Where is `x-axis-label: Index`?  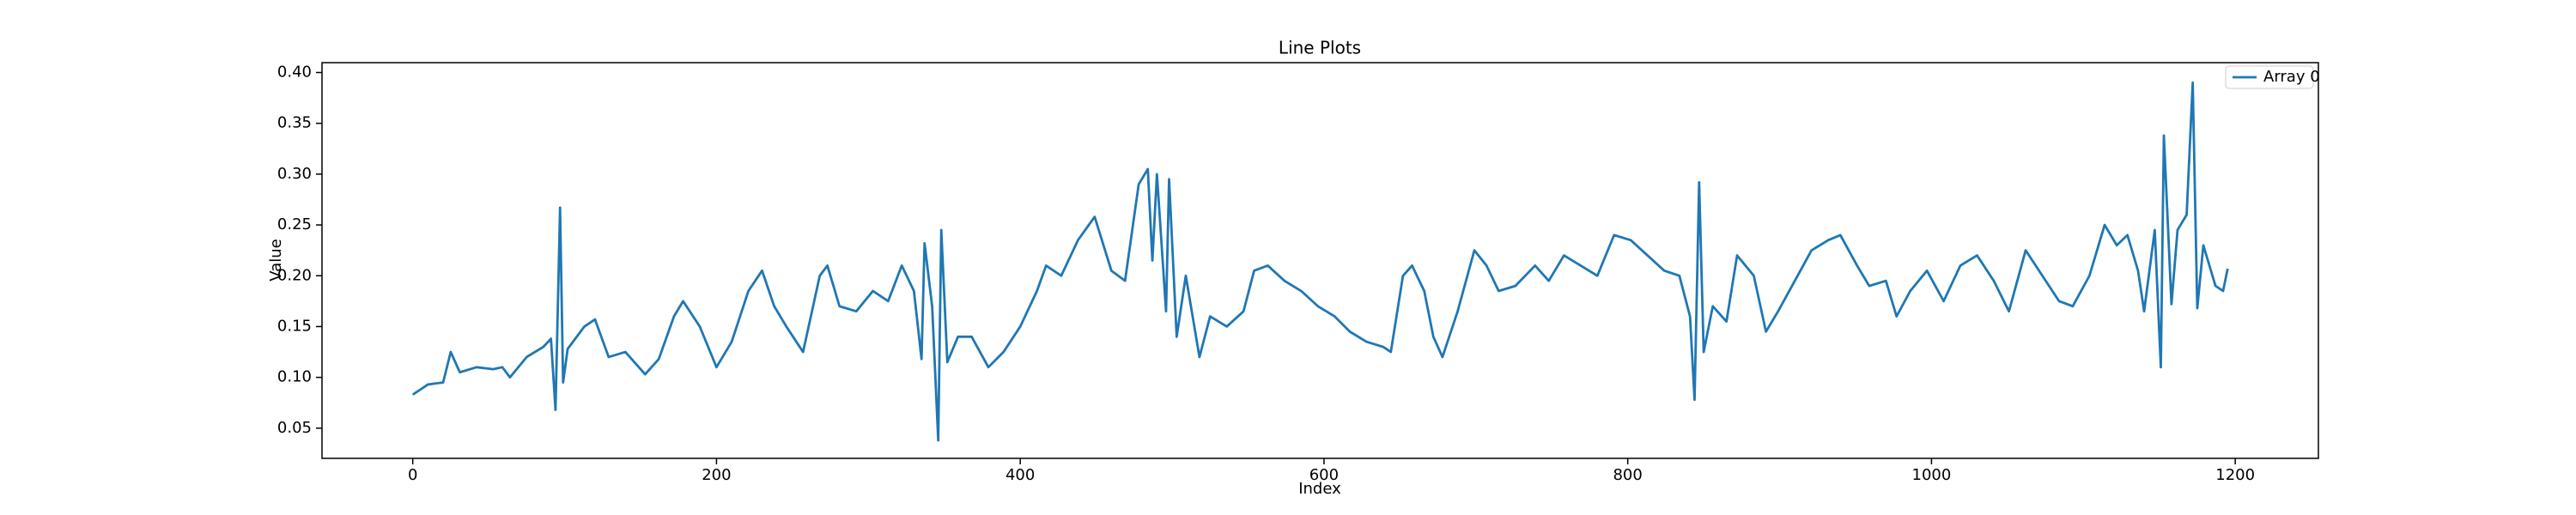 x-axis-label: Index is located at coordinates (1319, 489).